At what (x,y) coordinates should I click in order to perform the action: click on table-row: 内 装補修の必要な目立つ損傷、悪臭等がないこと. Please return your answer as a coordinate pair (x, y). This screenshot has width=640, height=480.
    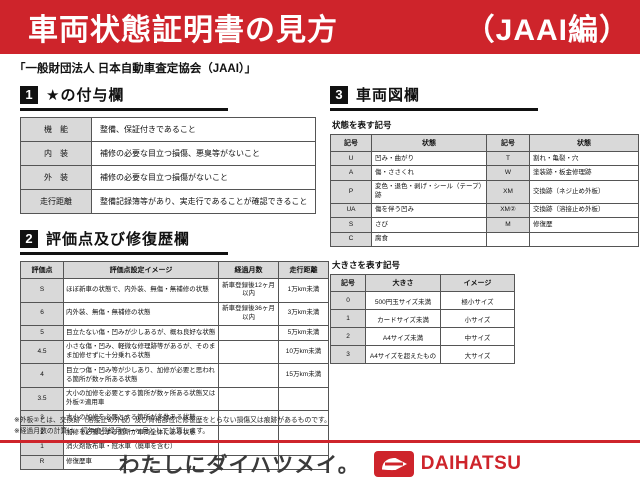
    Looking at the image, I should click on (168, 153).